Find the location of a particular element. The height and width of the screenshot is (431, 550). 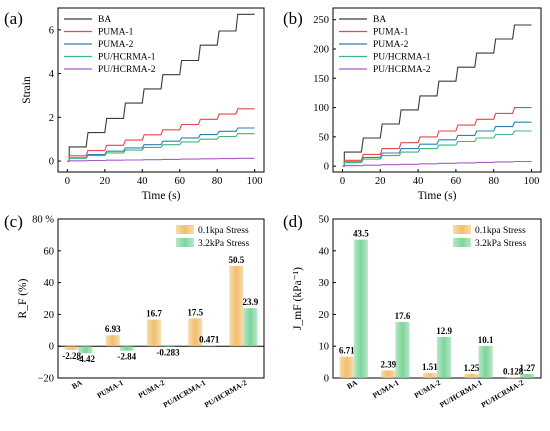

y-tick-label: 60 is located at coordinates (49, 251).